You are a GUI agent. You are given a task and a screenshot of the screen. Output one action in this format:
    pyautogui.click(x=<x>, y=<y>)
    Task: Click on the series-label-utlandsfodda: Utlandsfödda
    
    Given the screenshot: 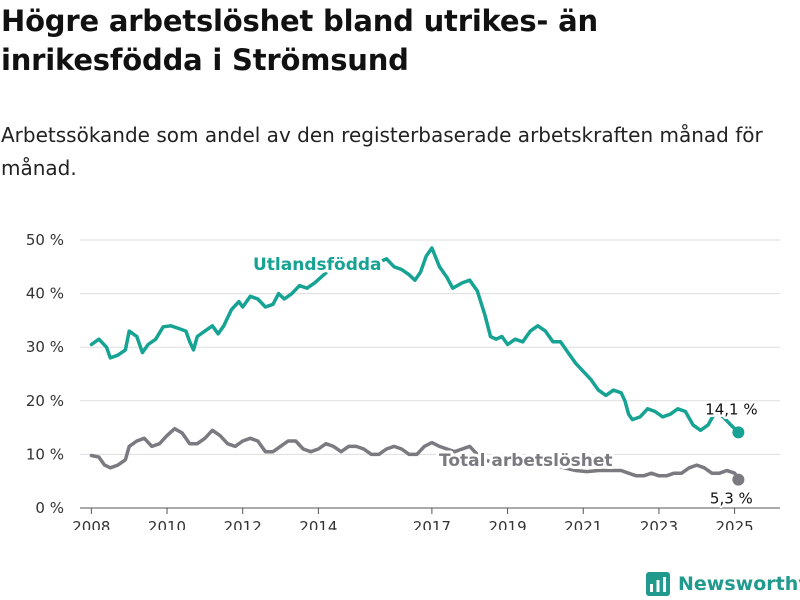 What is the action you would take?
    pyautogui.click(x=317, y=265)
    